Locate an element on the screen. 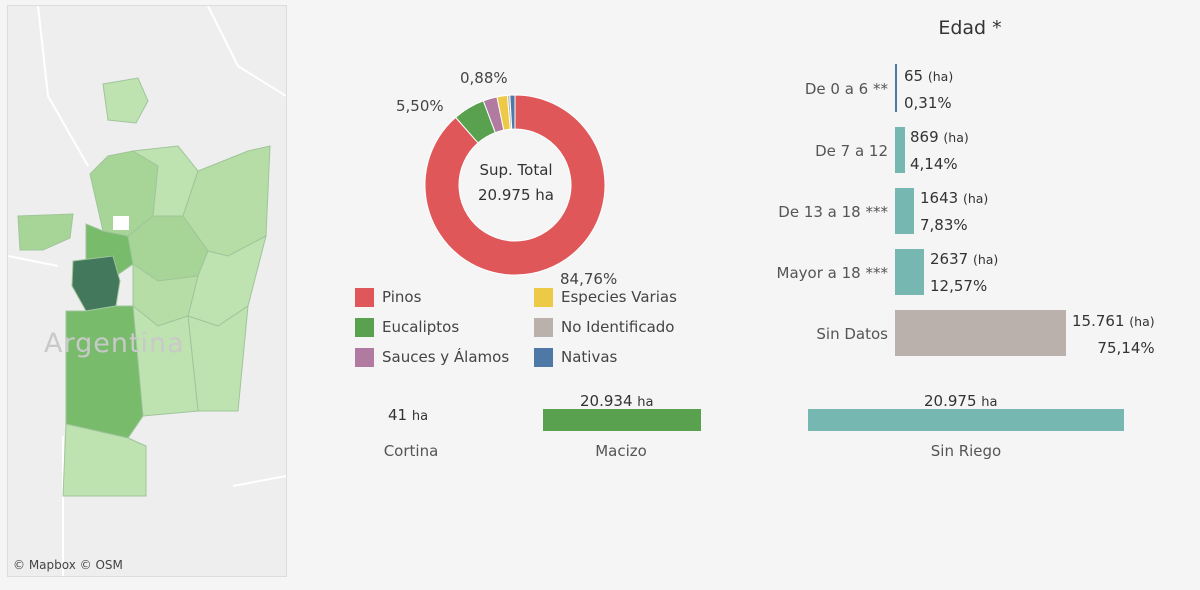  donut-center-title: Sup. Total is located at coordinates (516, 170).